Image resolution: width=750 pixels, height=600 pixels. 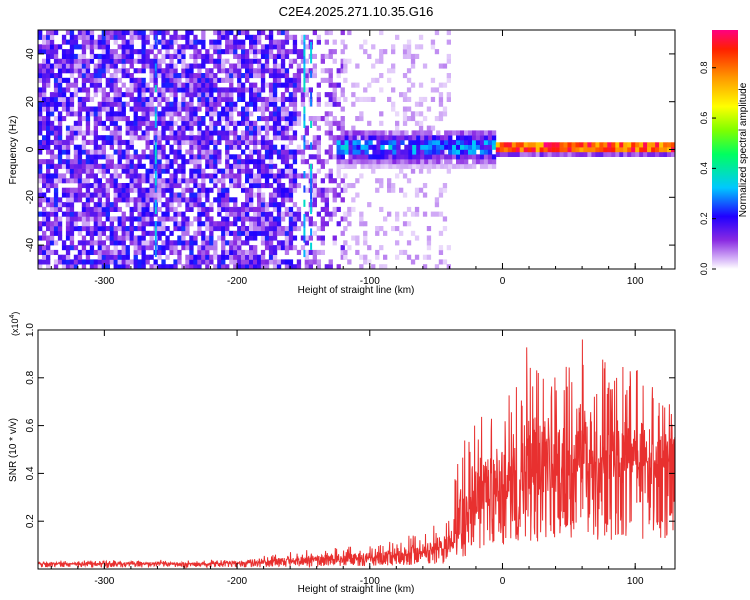 I want to click on y-tick-label: 1.0, so click(x=30, y=330).